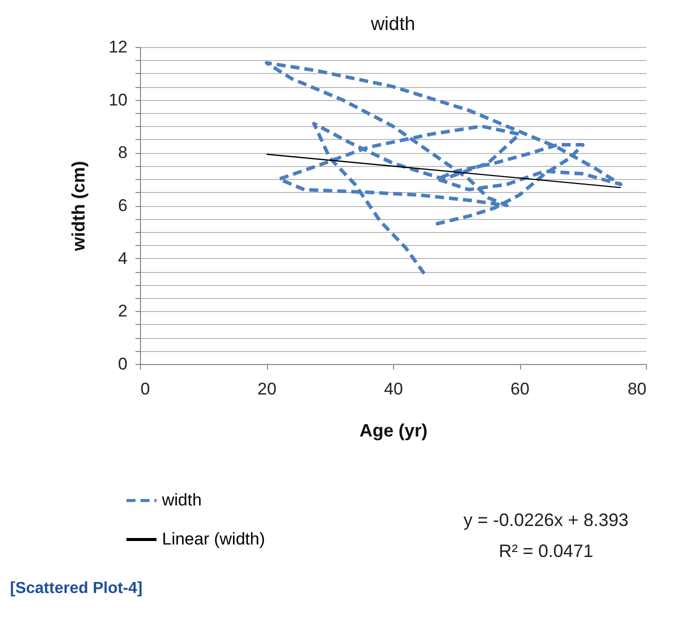 This screenshot has height=628, width=693. What do you see at coordinates (520, 389) in the screenshot?
I see `x-tick-label: 60` at bounding box center [520, 389].